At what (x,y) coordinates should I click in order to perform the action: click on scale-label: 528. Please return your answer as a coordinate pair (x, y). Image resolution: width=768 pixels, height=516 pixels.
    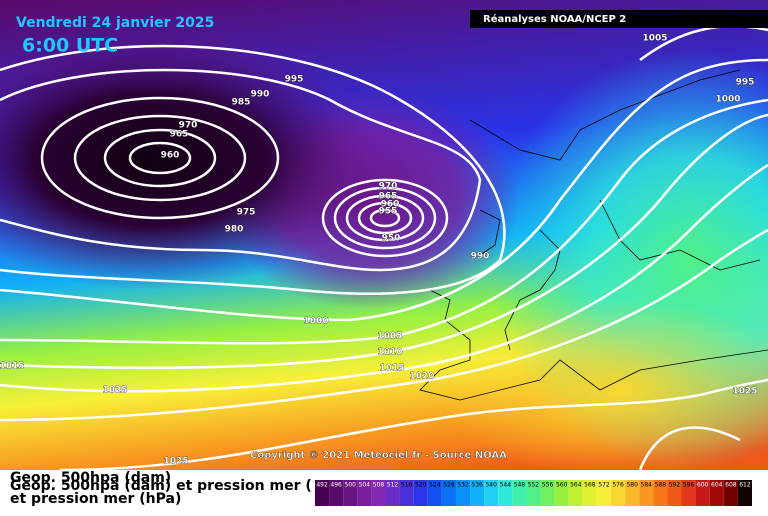
    Looking at the image, I should click on (449, 485).